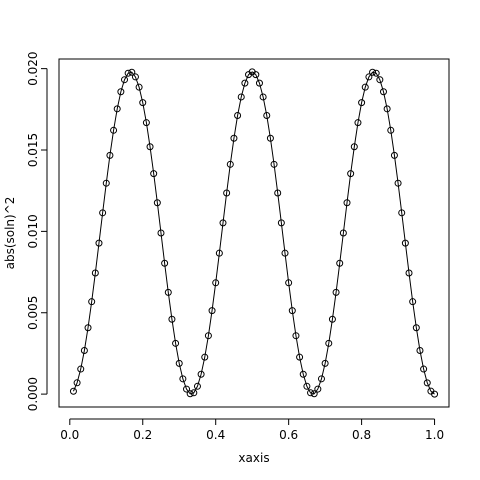  Describe the element at coordinates (33, 313) in the screenshot. I see `y-tick-label: 0.005` at that location.